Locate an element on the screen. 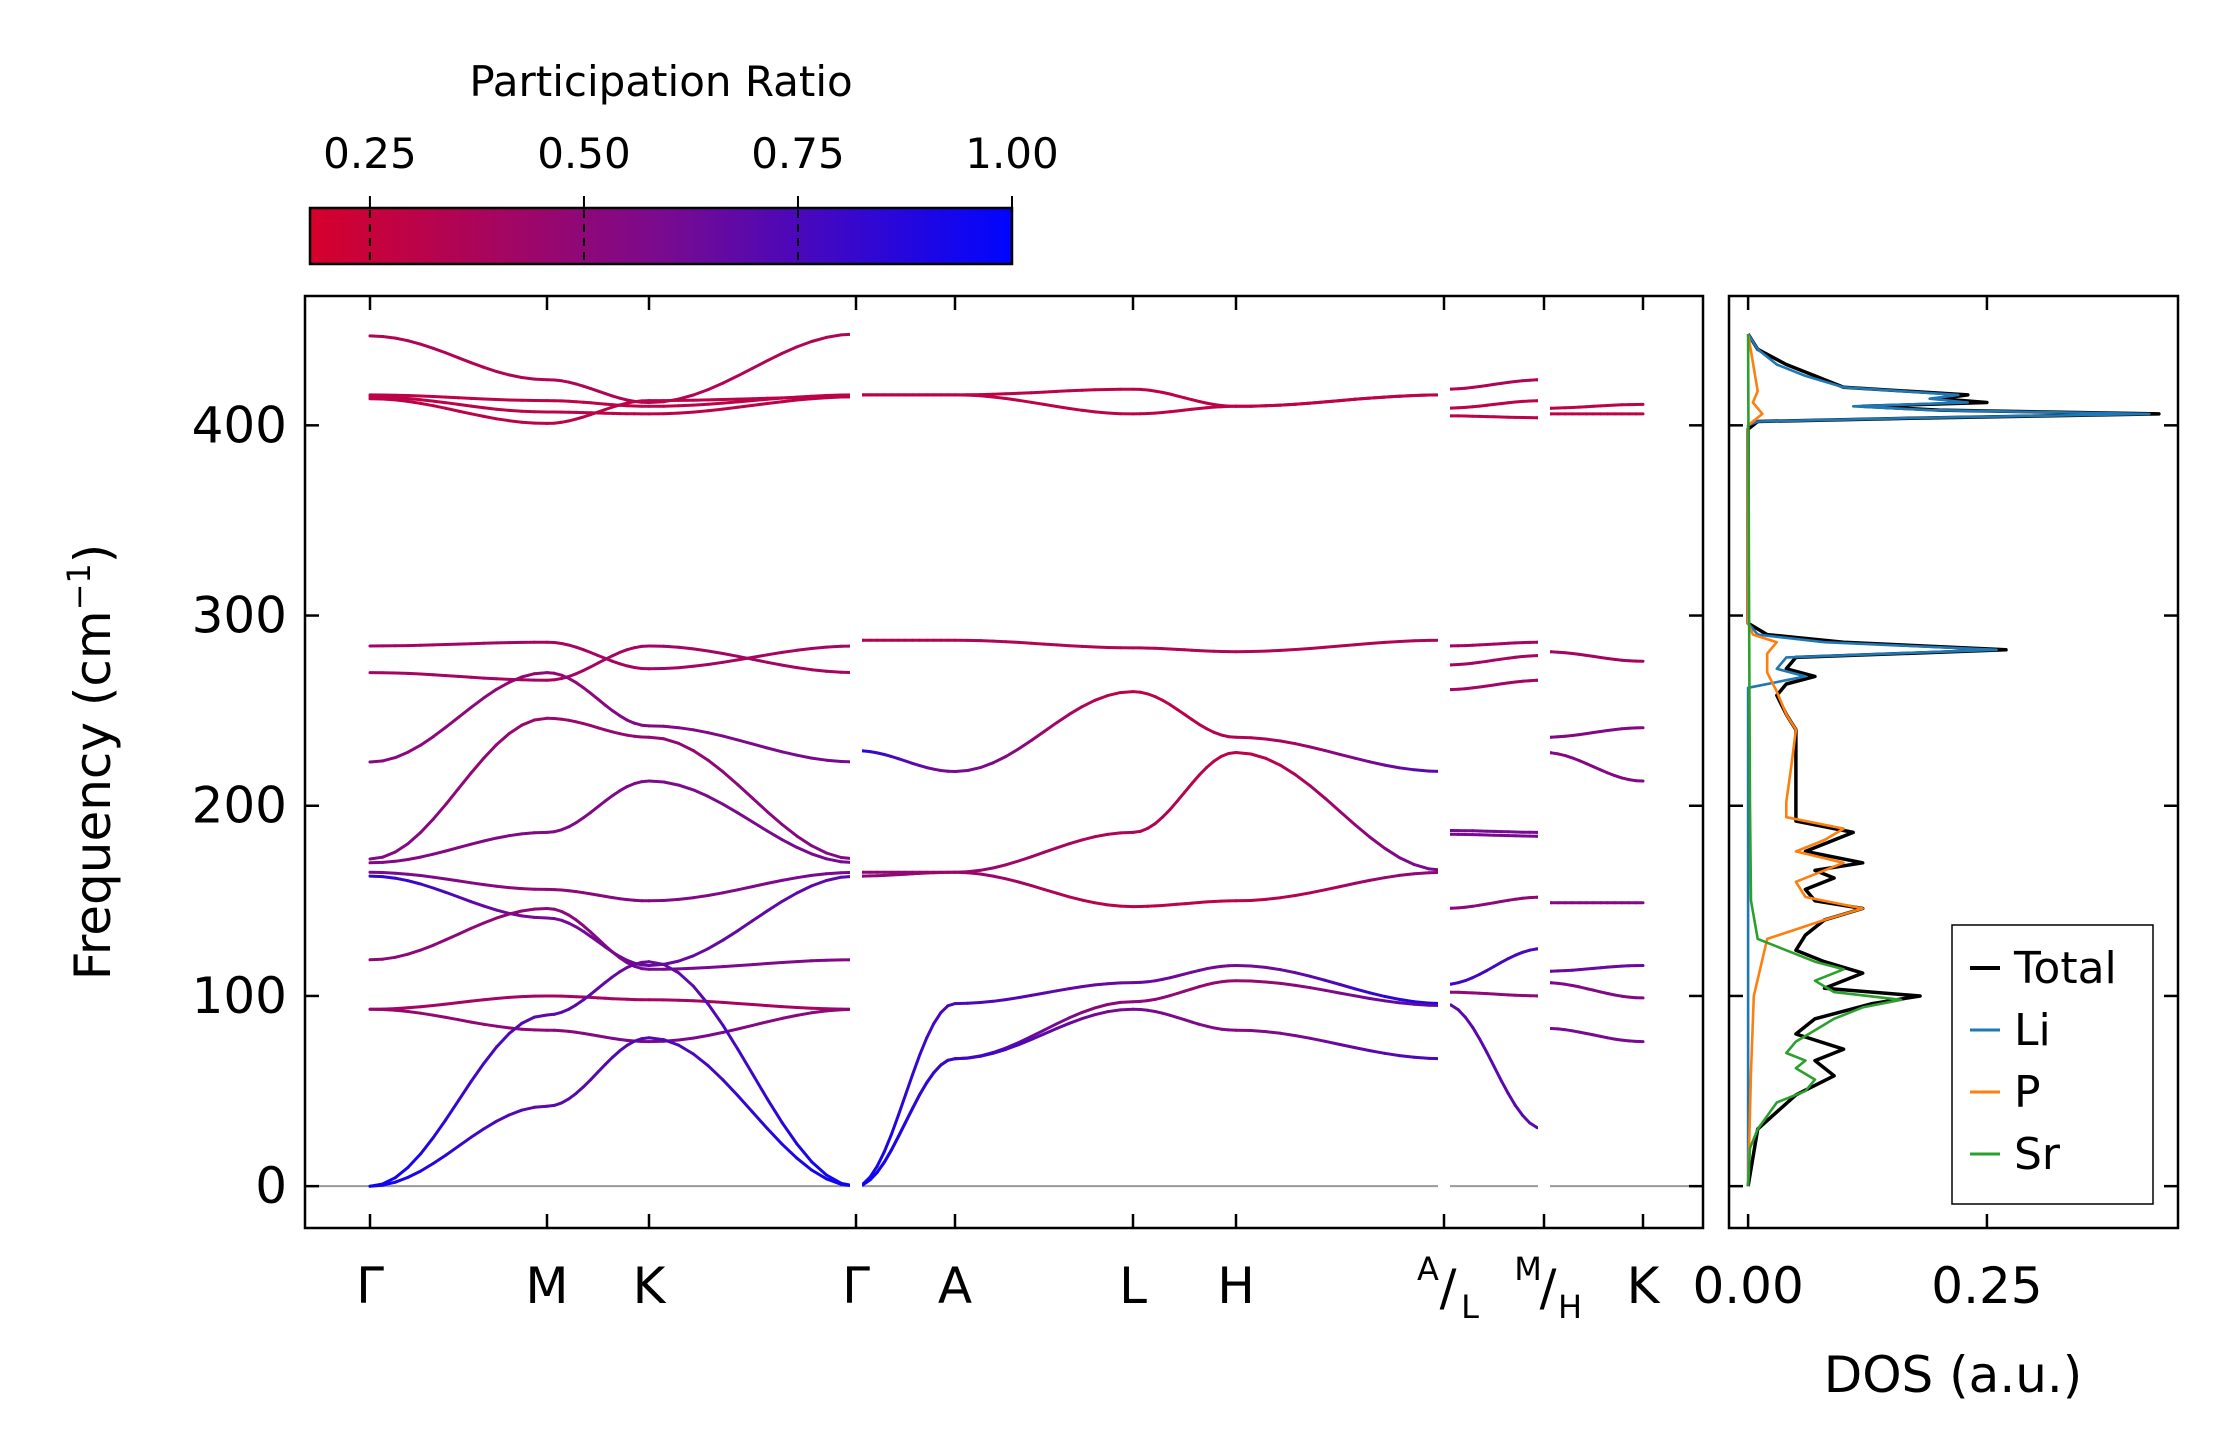 This screenshot has width=2222, height=1455. legend-label: Total is located at coordinates (2065, 968).